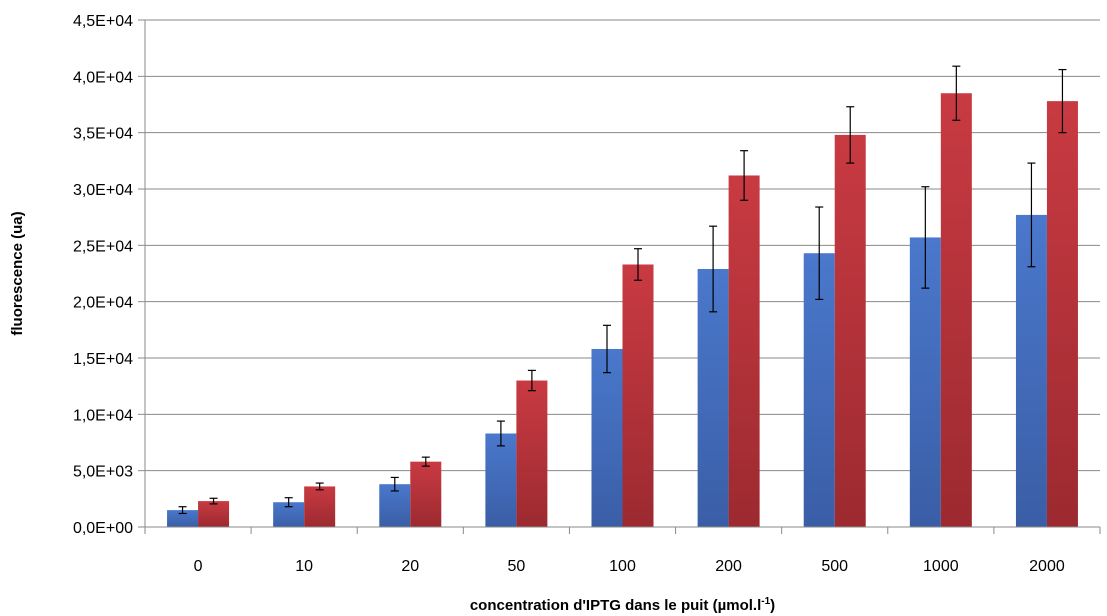  What do you see at coordinates (304, 566) in the screenshot?
I see `x-tick-label: 10` at bounding box center [304, 566].